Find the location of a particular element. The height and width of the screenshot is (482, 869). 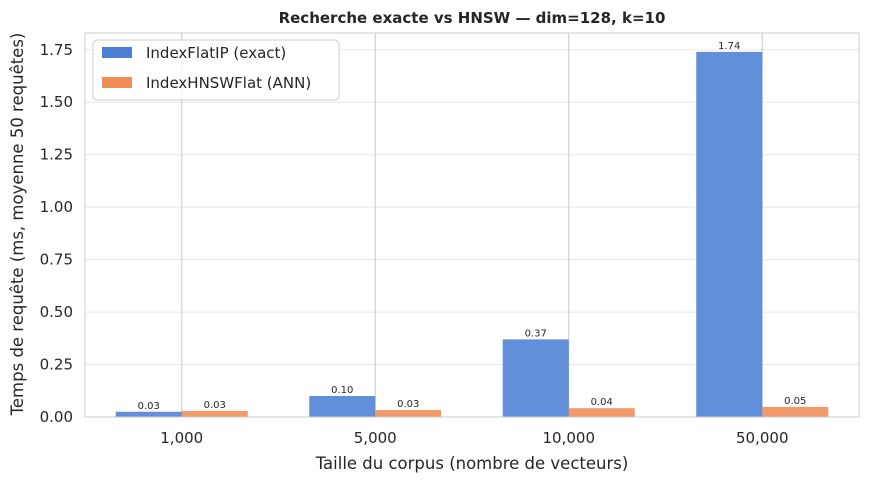

x-ticks: 1,000 5,000 10,000 50,000 is located at coordinates (474, 438).